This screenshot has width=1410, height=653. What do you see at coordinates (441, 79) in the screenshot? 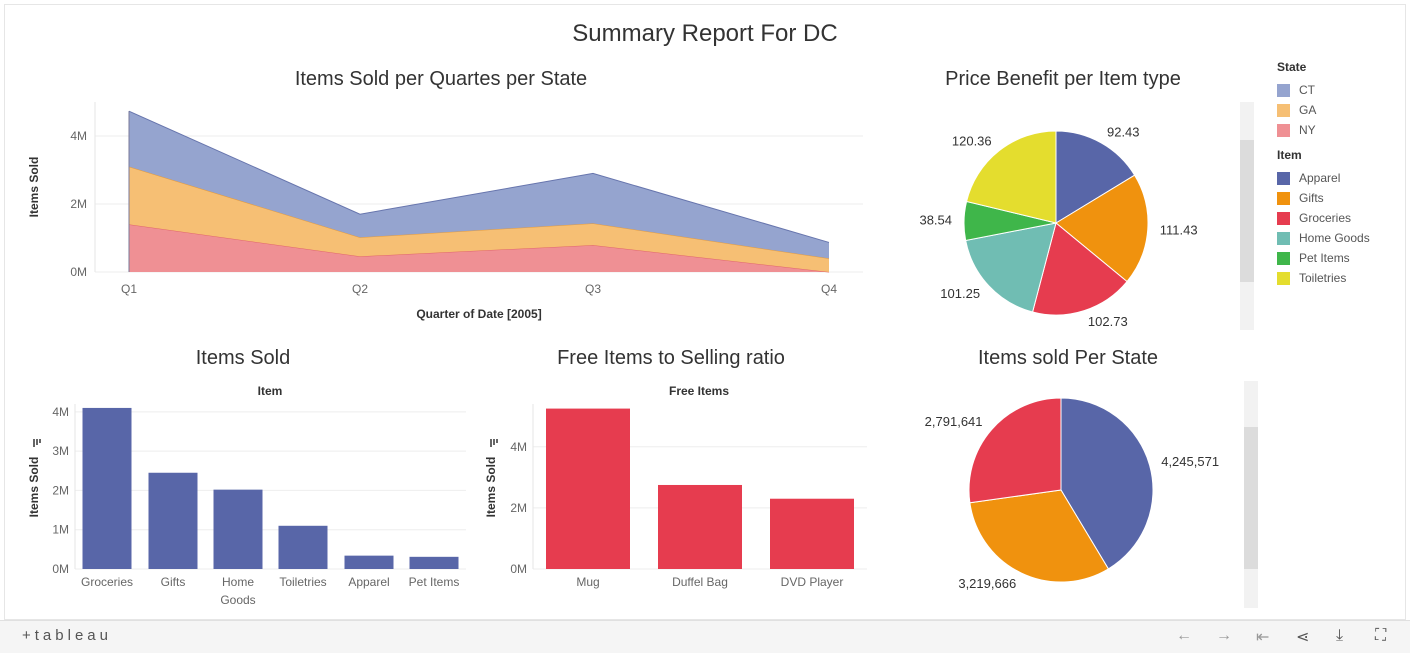
I see `area-chart-title: Items Sold per Quartes per State` at bounding box center [441, 79].